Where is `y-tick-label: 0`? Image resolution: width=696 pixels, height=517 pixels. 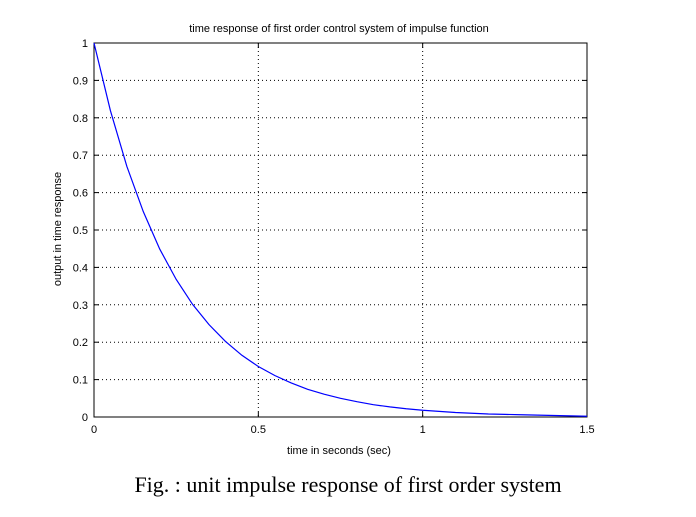
y-tick-label: 0 is located at coordinates (85, 418).